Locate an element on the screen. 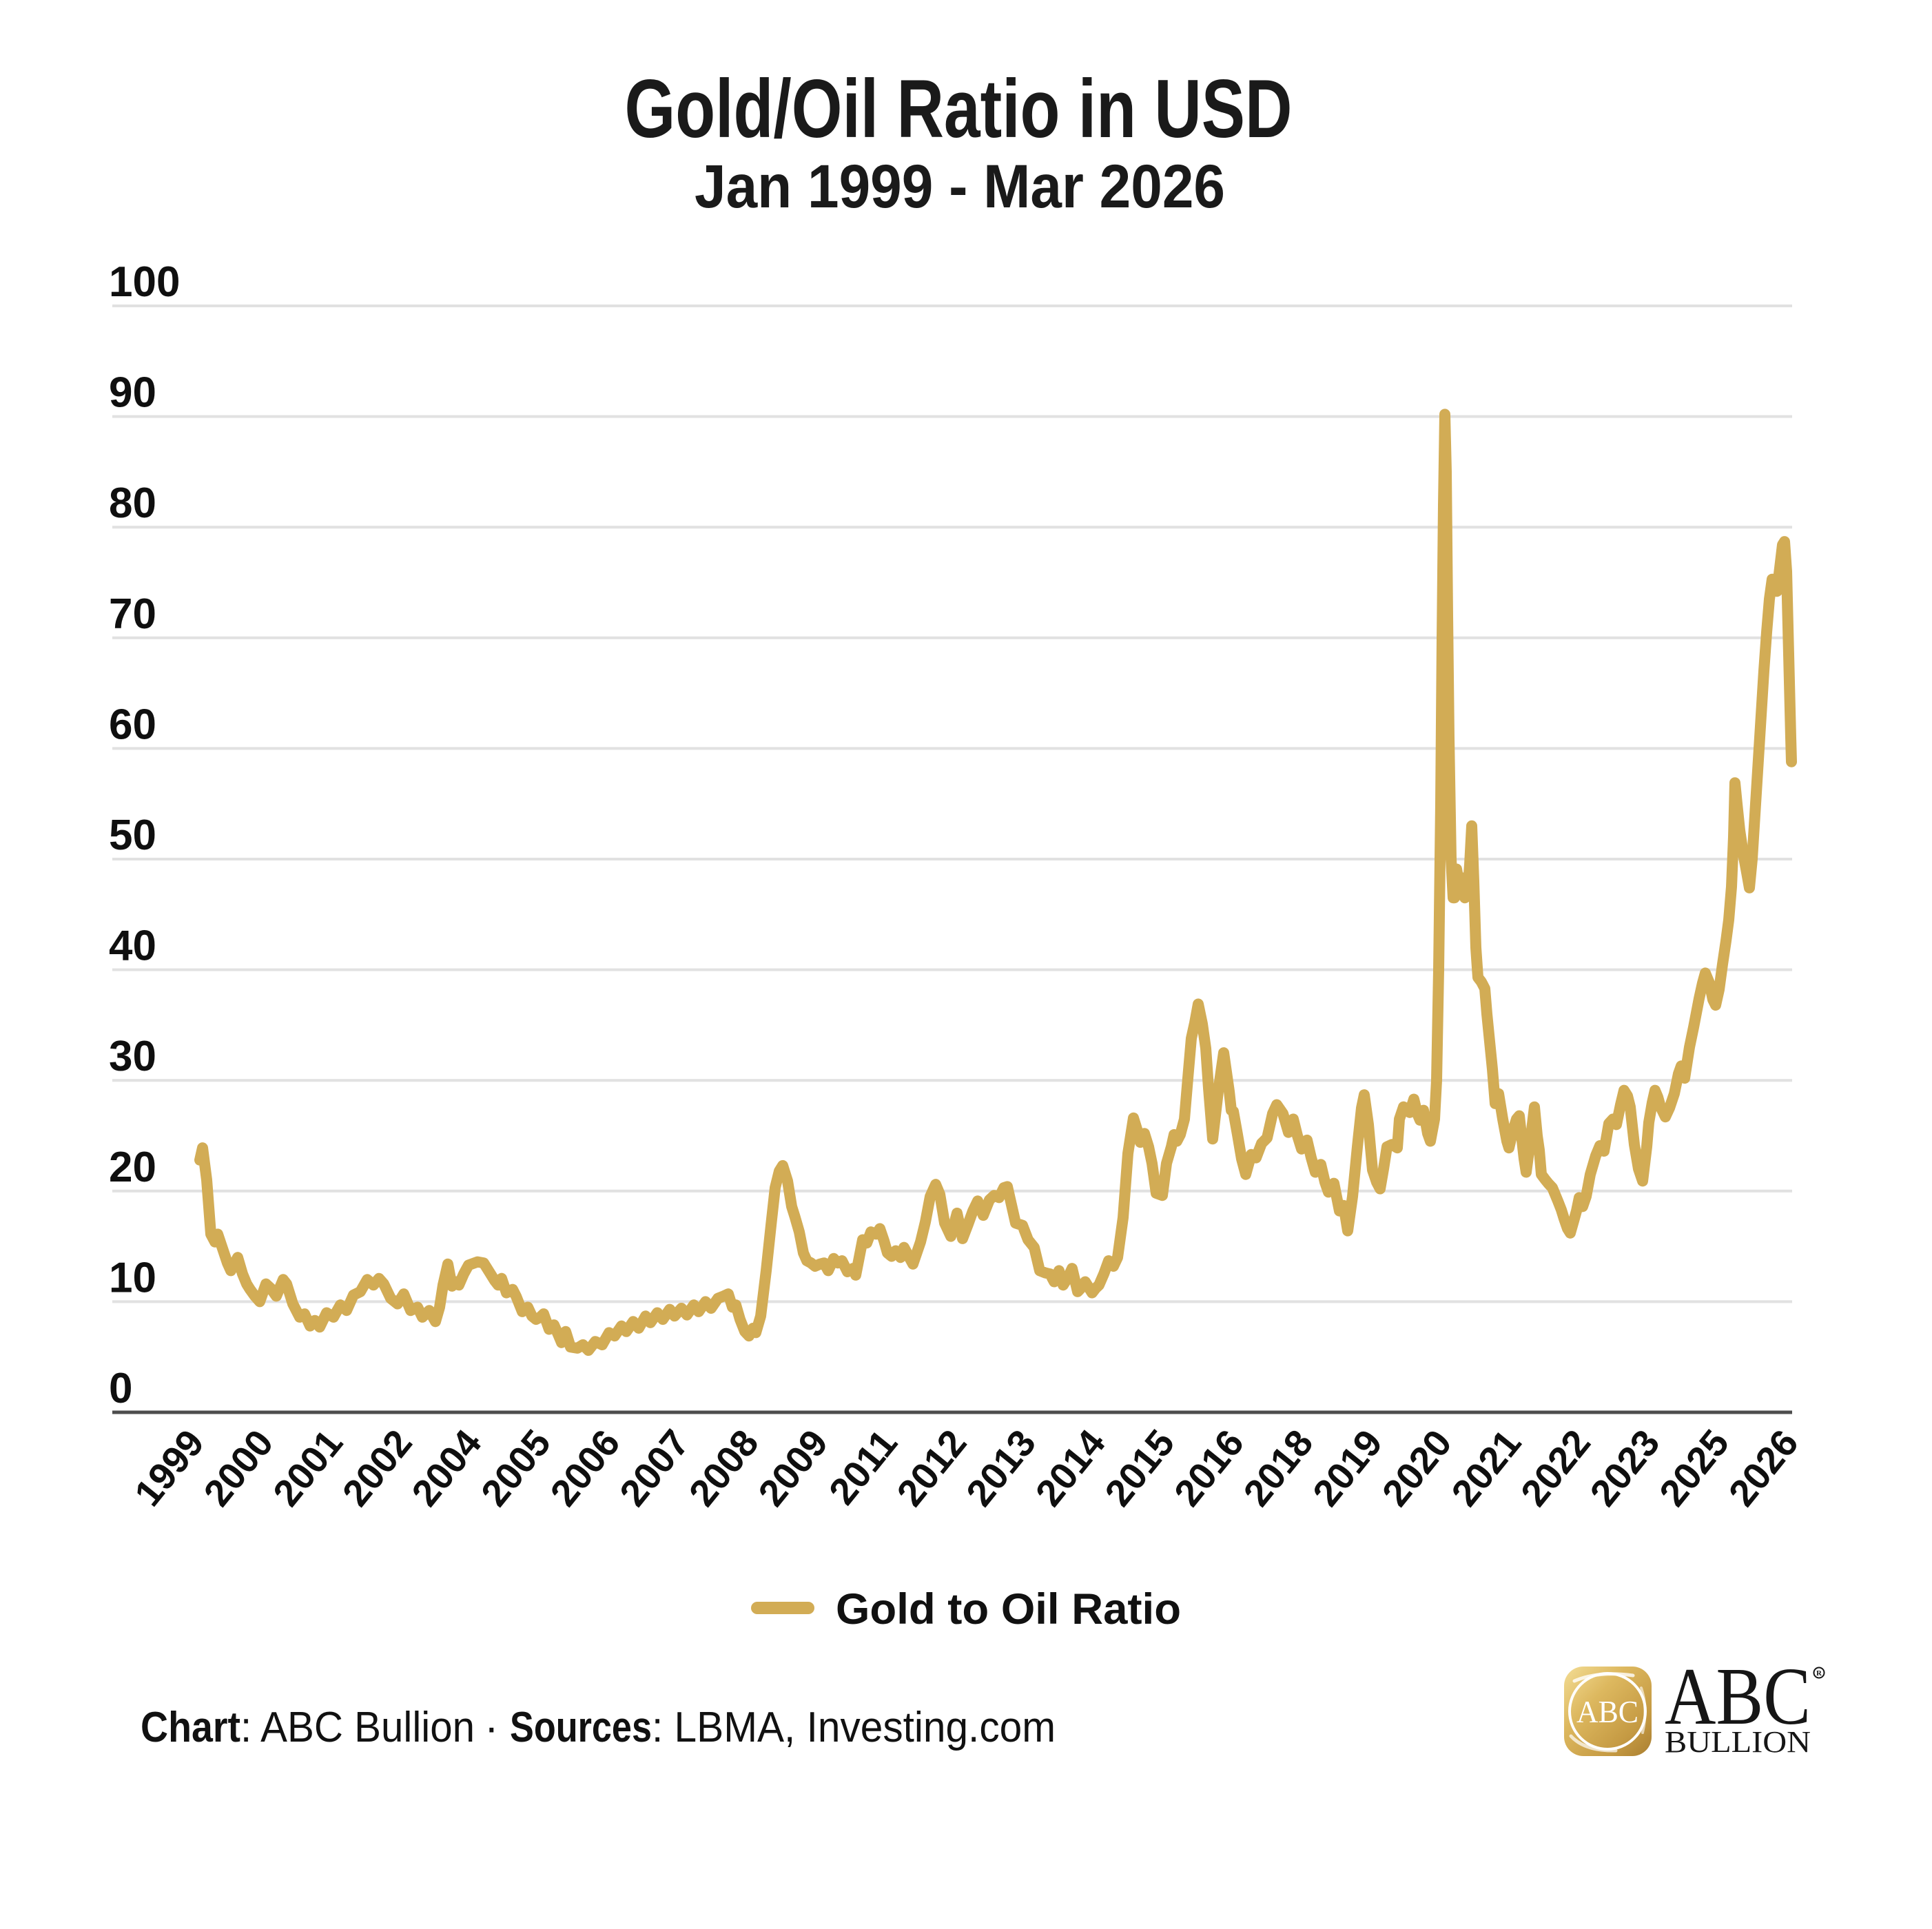 The height and width of the screenshot is (1929, 1932). svg-text: 60 is located at coordinates (132, 724).